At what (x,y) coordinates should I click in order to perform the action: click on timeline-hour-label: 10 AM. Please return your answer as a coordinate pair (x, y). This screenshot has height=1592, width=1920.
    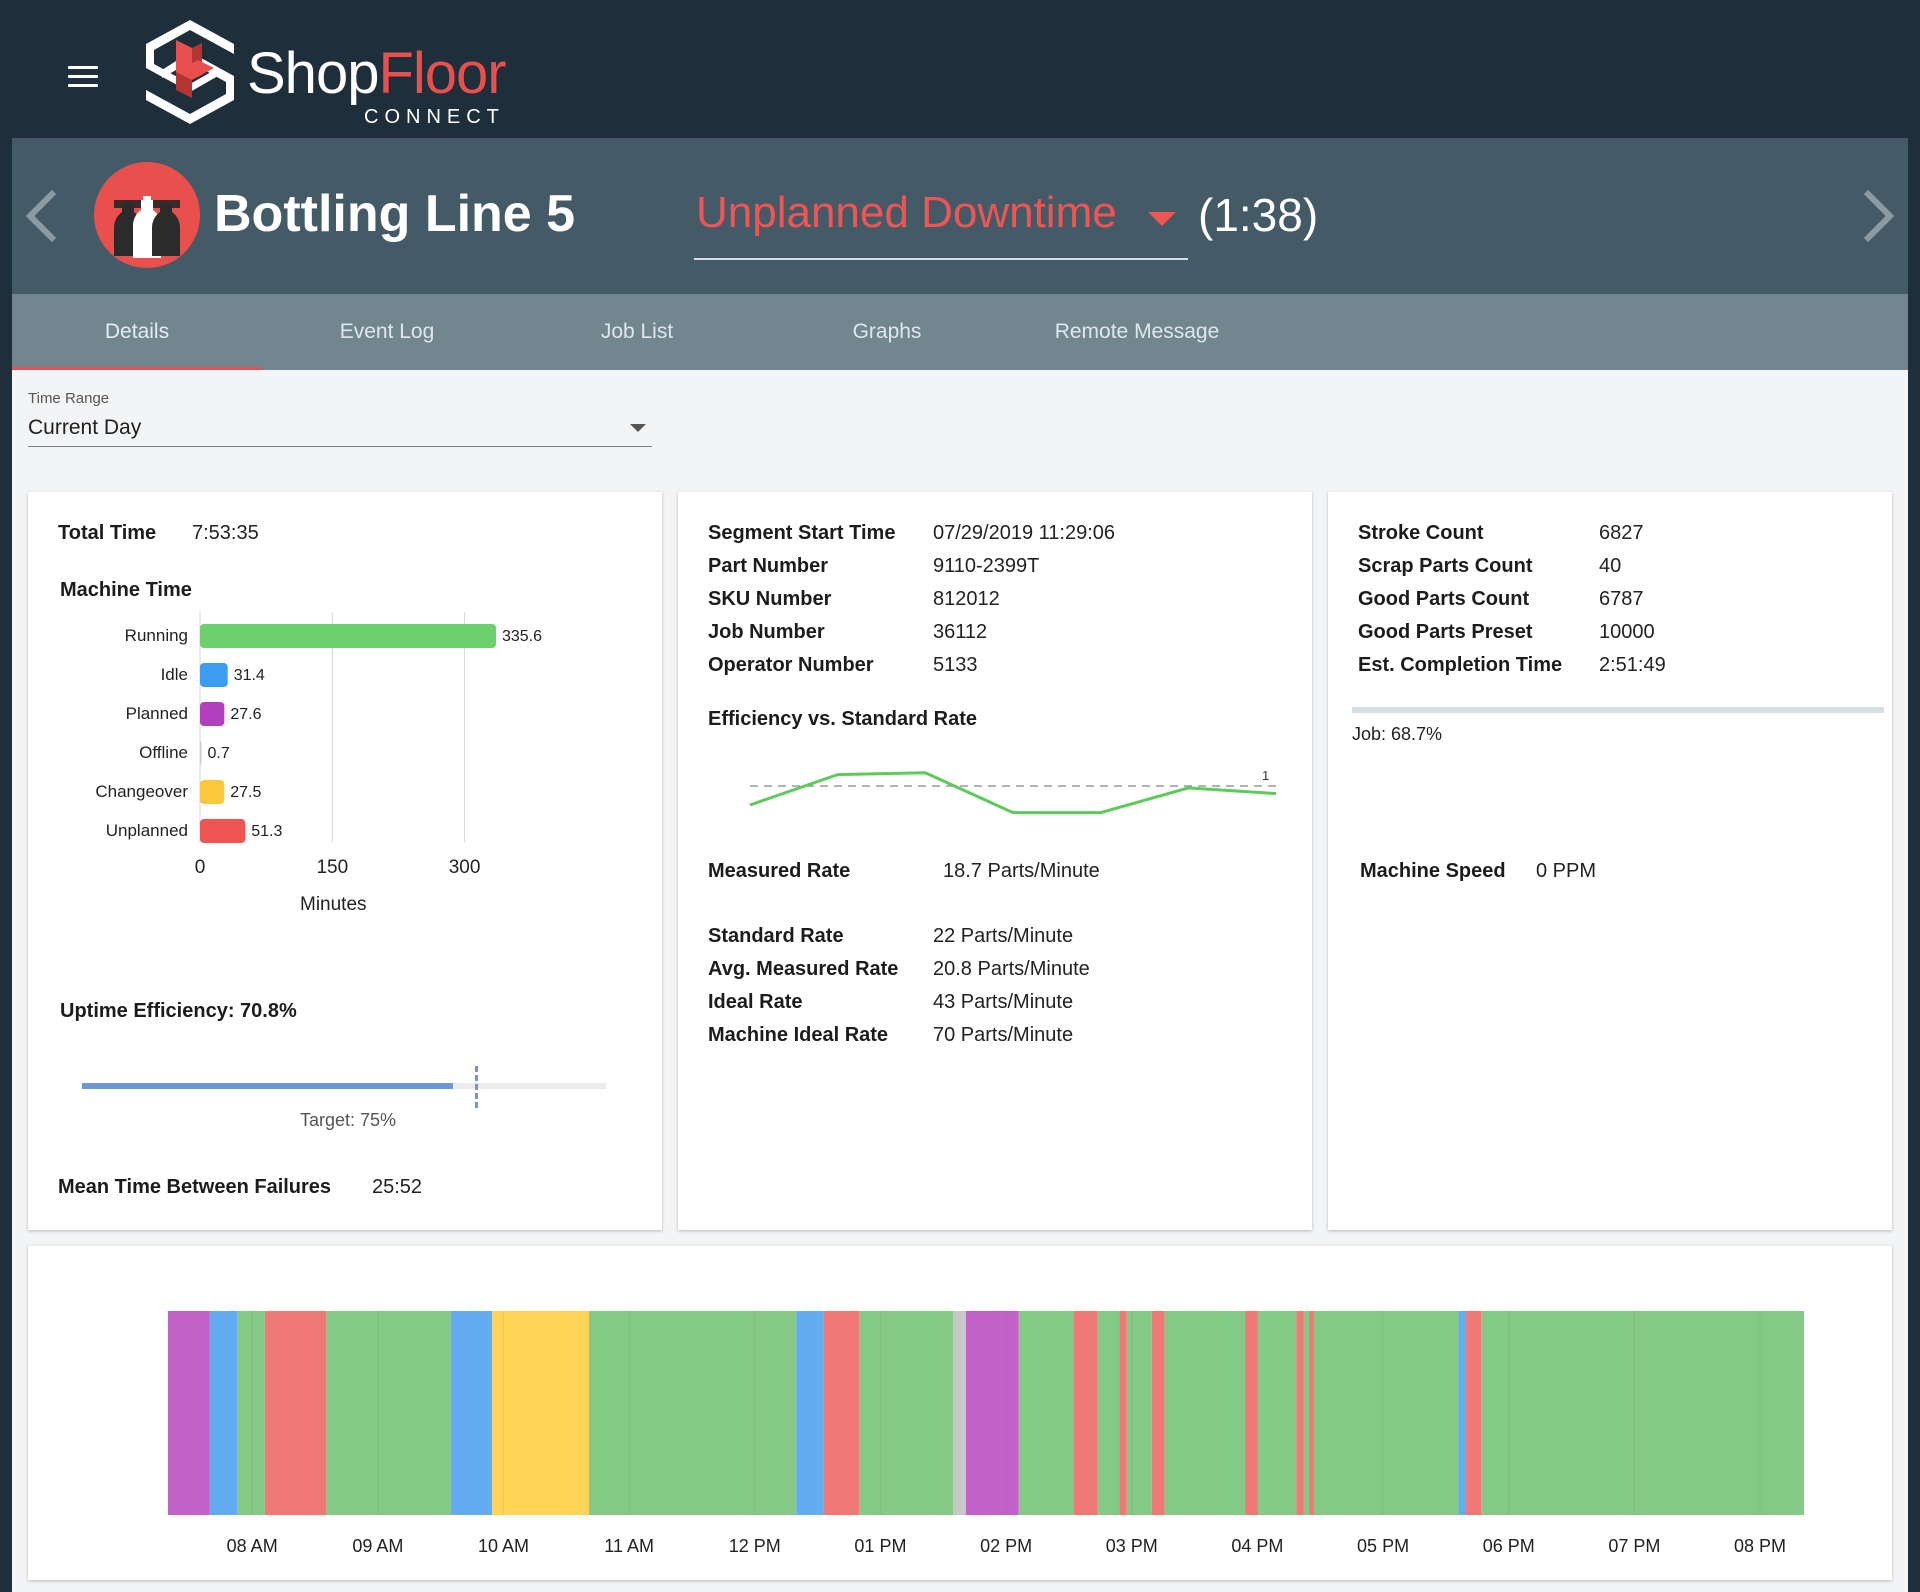
    Looking at the image, I should click on (503, 1546).